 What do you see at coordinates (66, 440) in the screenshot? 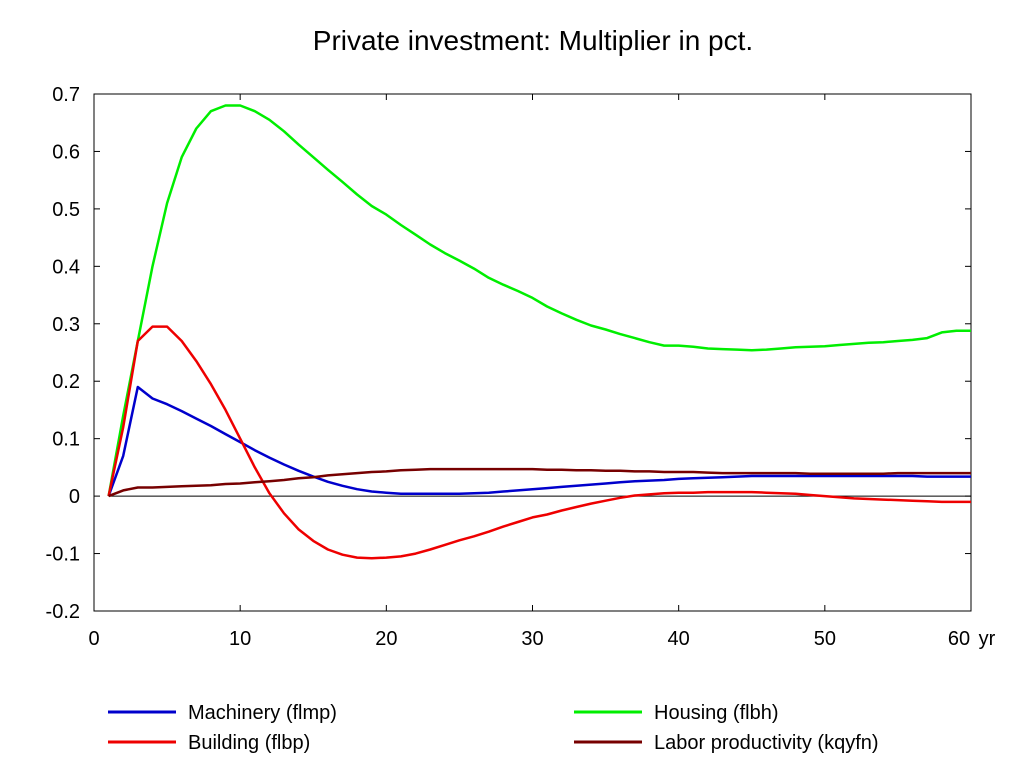
I see `y-tick-label: 0.1` at bounding box center [66, 440].